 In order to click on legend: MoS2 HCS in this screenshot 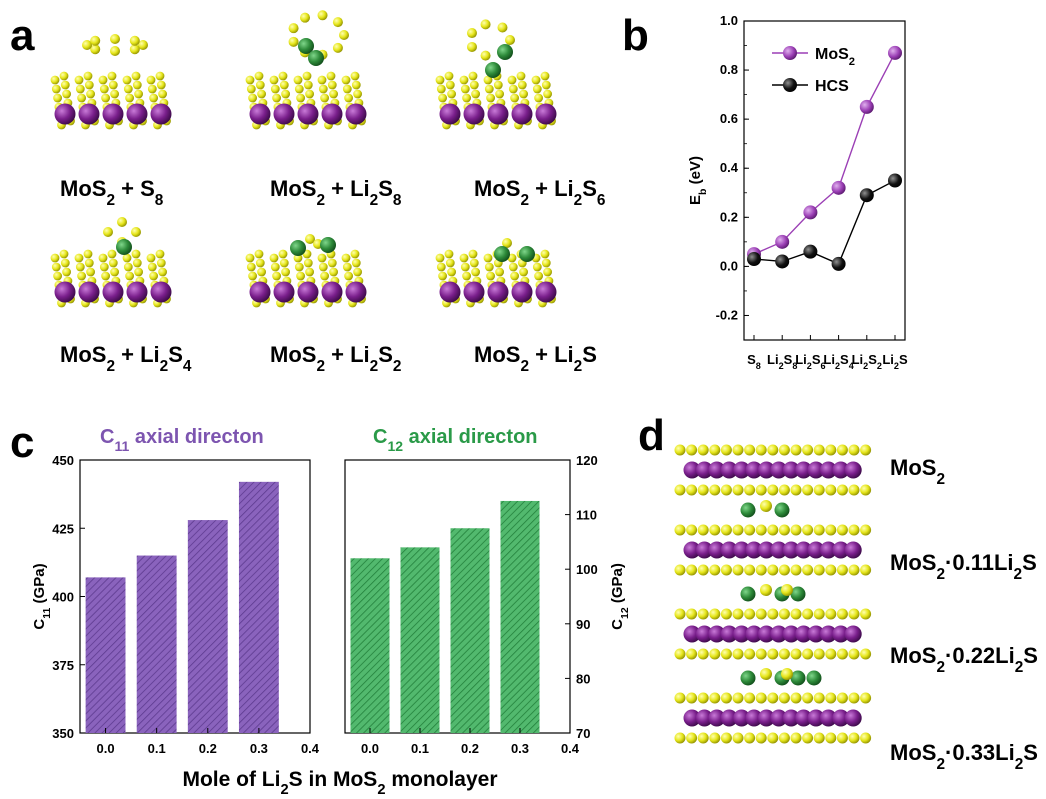, I will do `click(813, 70)`.